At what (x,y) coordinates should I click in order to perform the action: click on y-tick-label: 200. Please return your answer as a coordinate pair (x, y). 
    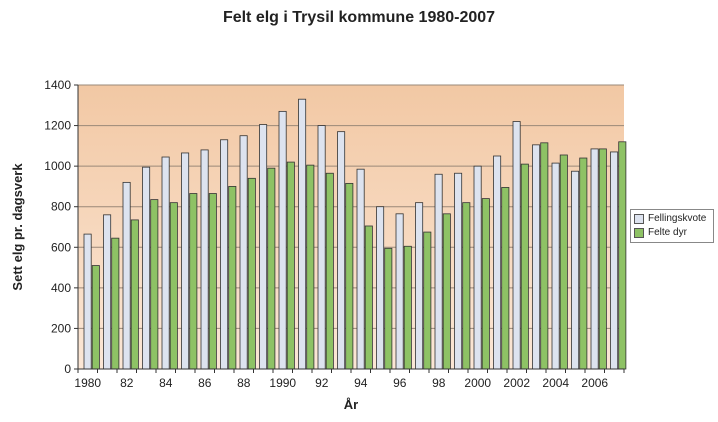
    Looking at the image, I should click on (61, 328).